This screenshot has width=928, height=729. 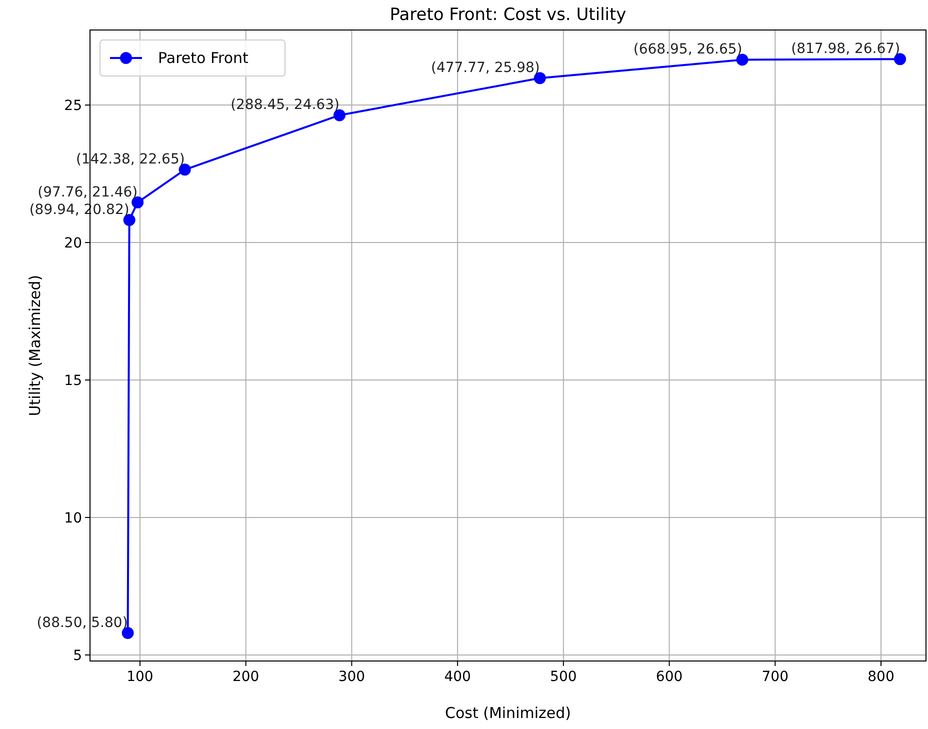 What do you see at coordinates (563, 677) in the screenshot?
I see `x-tick-label: 500` at bounding box center [563, 677].